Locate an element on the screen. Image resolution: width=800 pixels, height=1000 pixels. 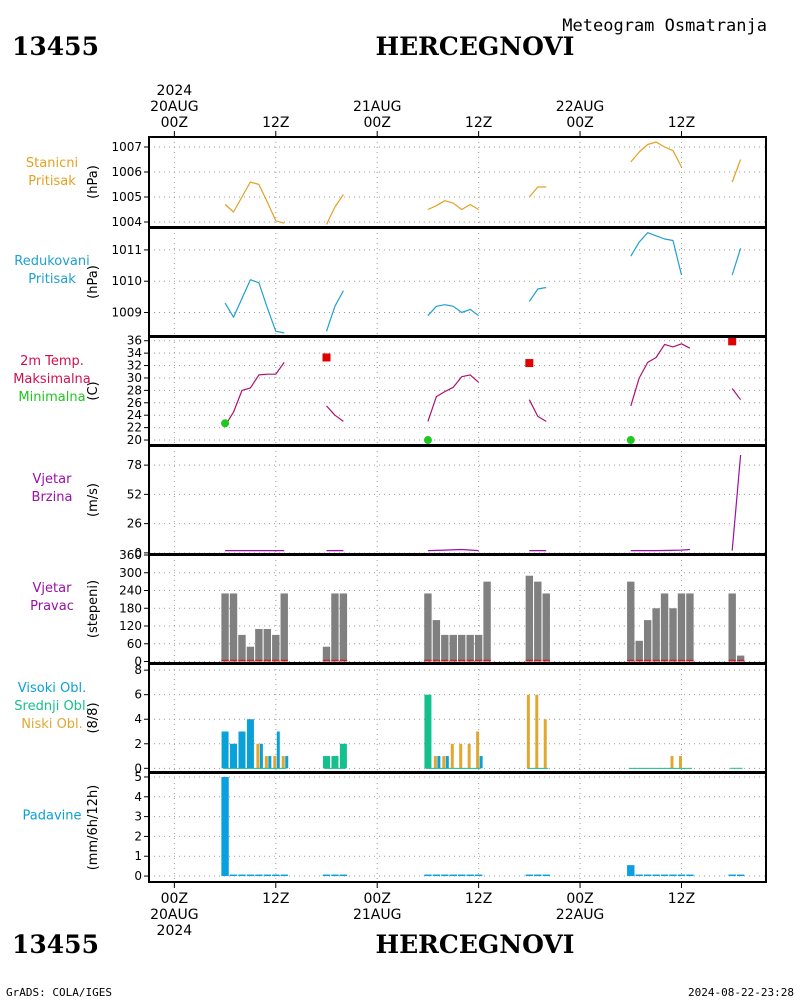
y-tick-label: 1010 is located at coordinates (126, 281).